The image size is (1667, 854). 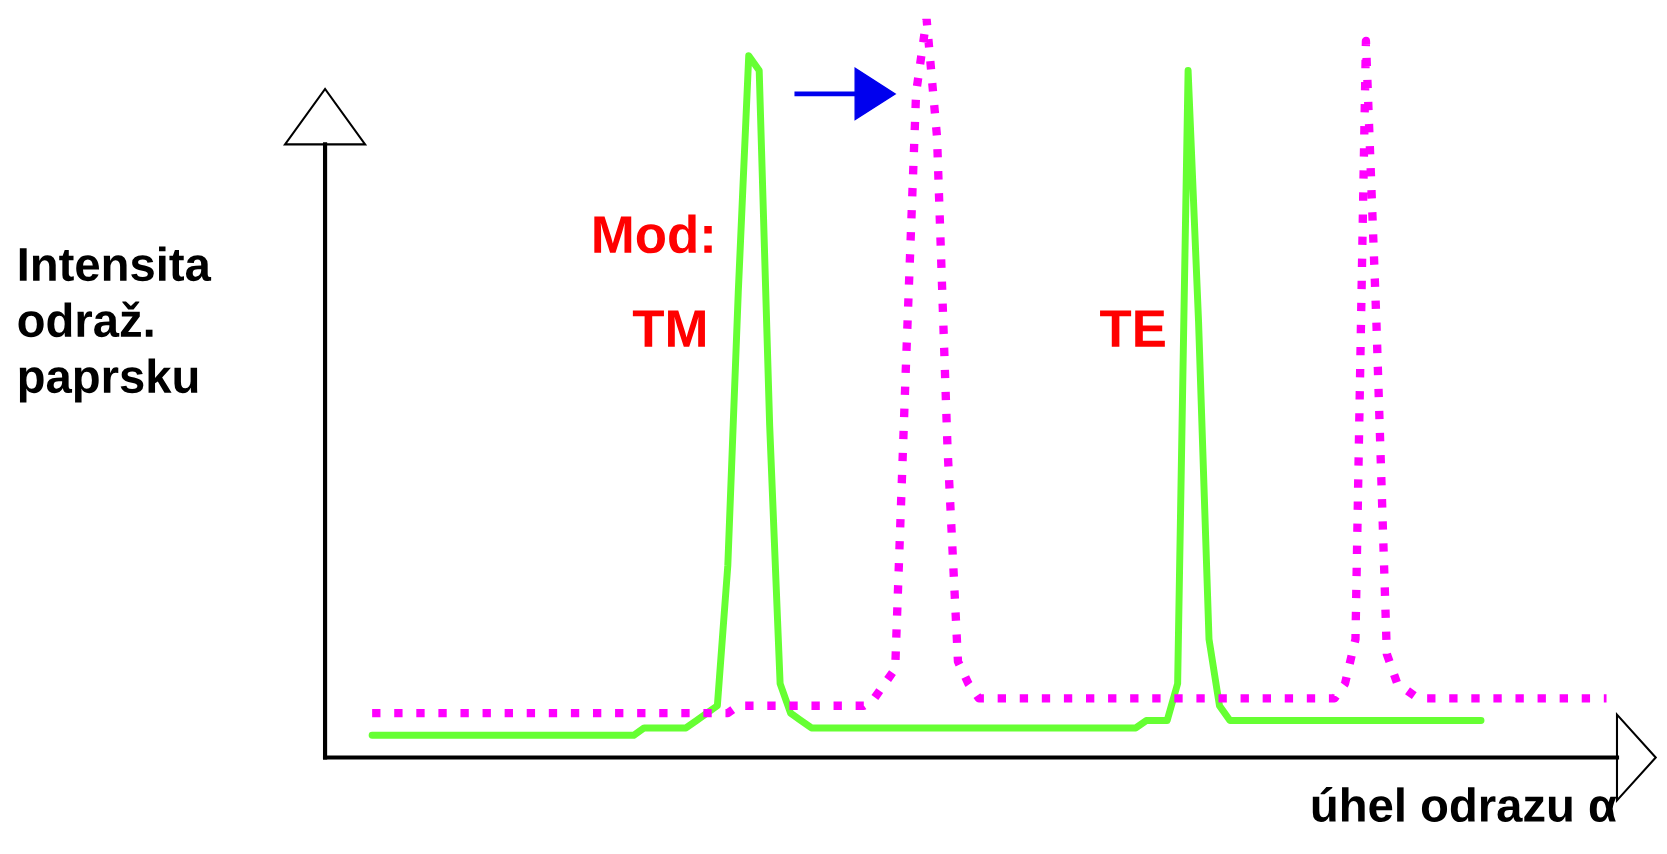 I want to click on annotation: TM, so click(x=668, y=328).